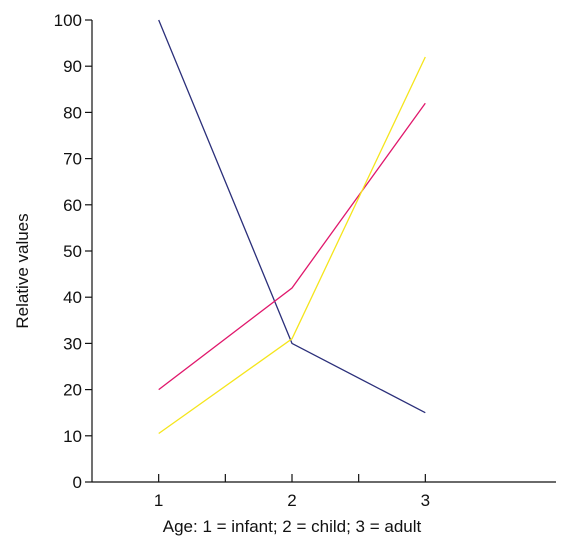 This screenshot has width=564, height=542. What do you see at coordinates (291, 500) in the screenshot?
I see `x-tick-label: 2` at bounding box center [291, 500].